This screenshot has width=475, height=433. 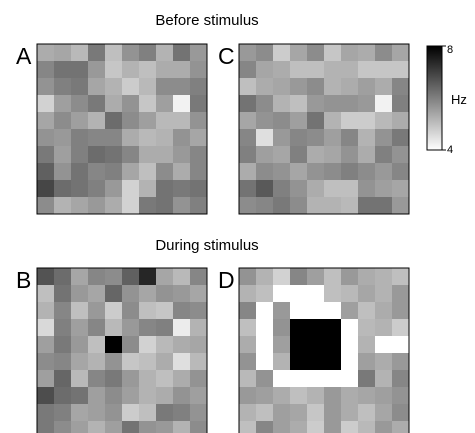 I want to click on panel-label-b: B, so click(x=23, y=280).